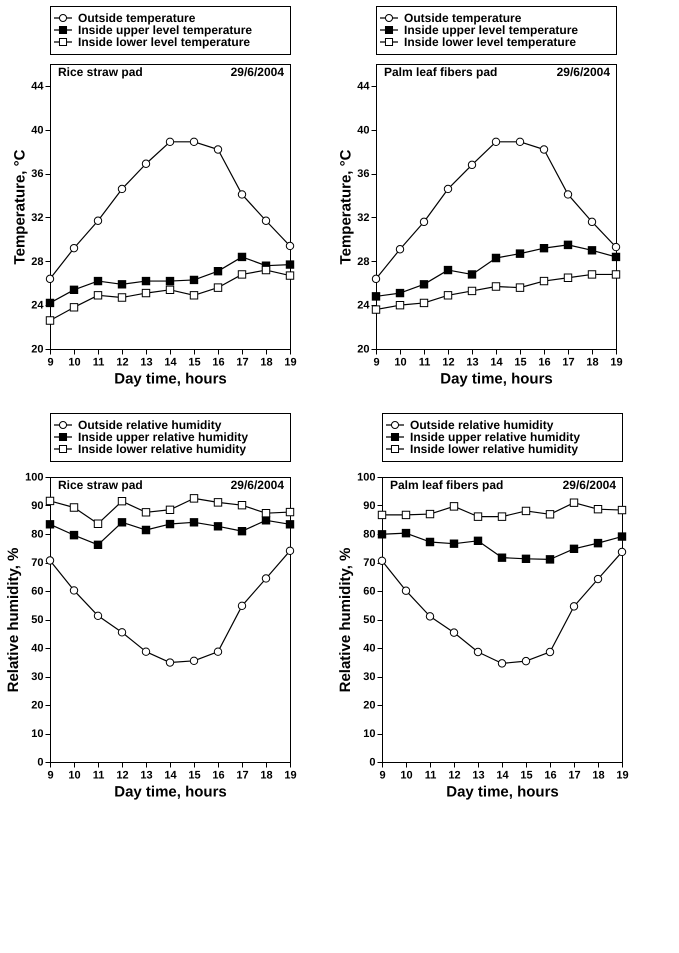  I want to click on legend-label: Inside lower level temperature, so click(164, 42).